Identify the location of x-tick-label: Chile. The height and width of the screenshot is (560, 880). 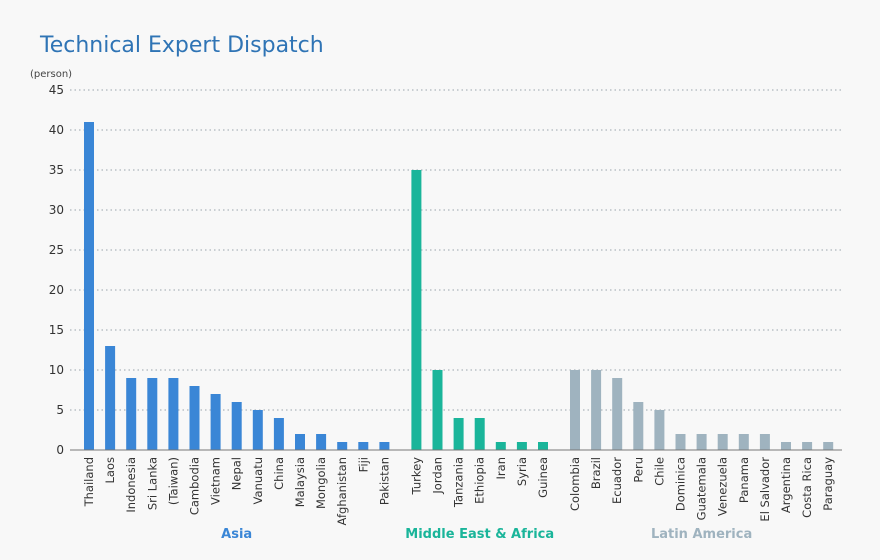
(659, 471).